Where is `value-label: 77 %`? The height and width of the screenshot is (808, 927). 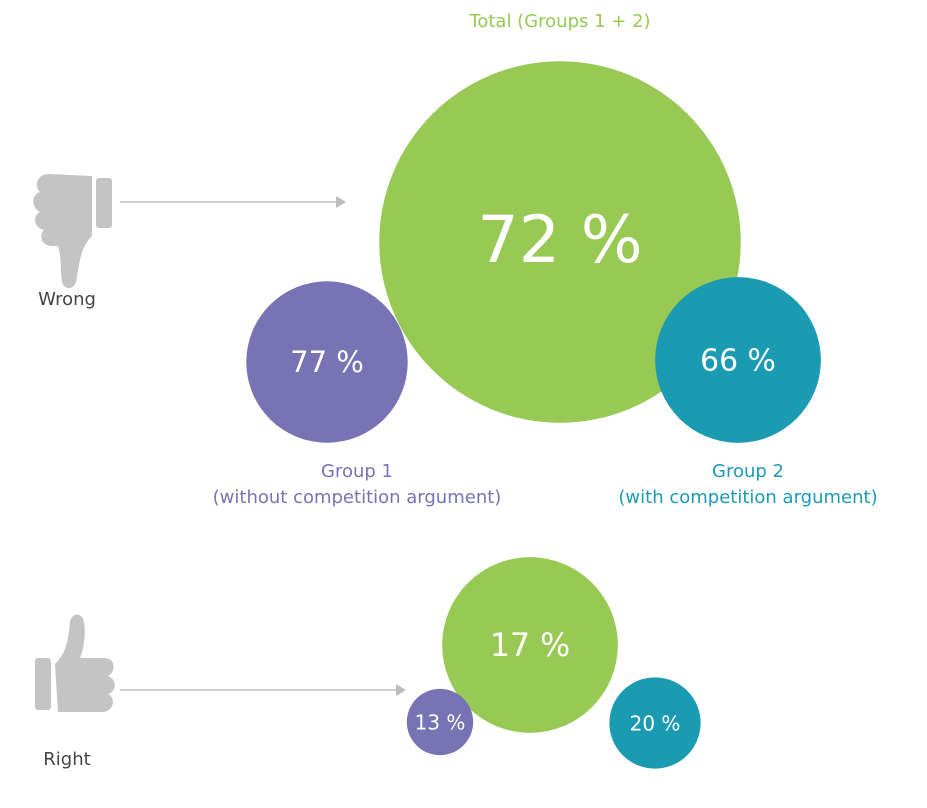 value-label: 77 % is located at coordinates (327, 362).